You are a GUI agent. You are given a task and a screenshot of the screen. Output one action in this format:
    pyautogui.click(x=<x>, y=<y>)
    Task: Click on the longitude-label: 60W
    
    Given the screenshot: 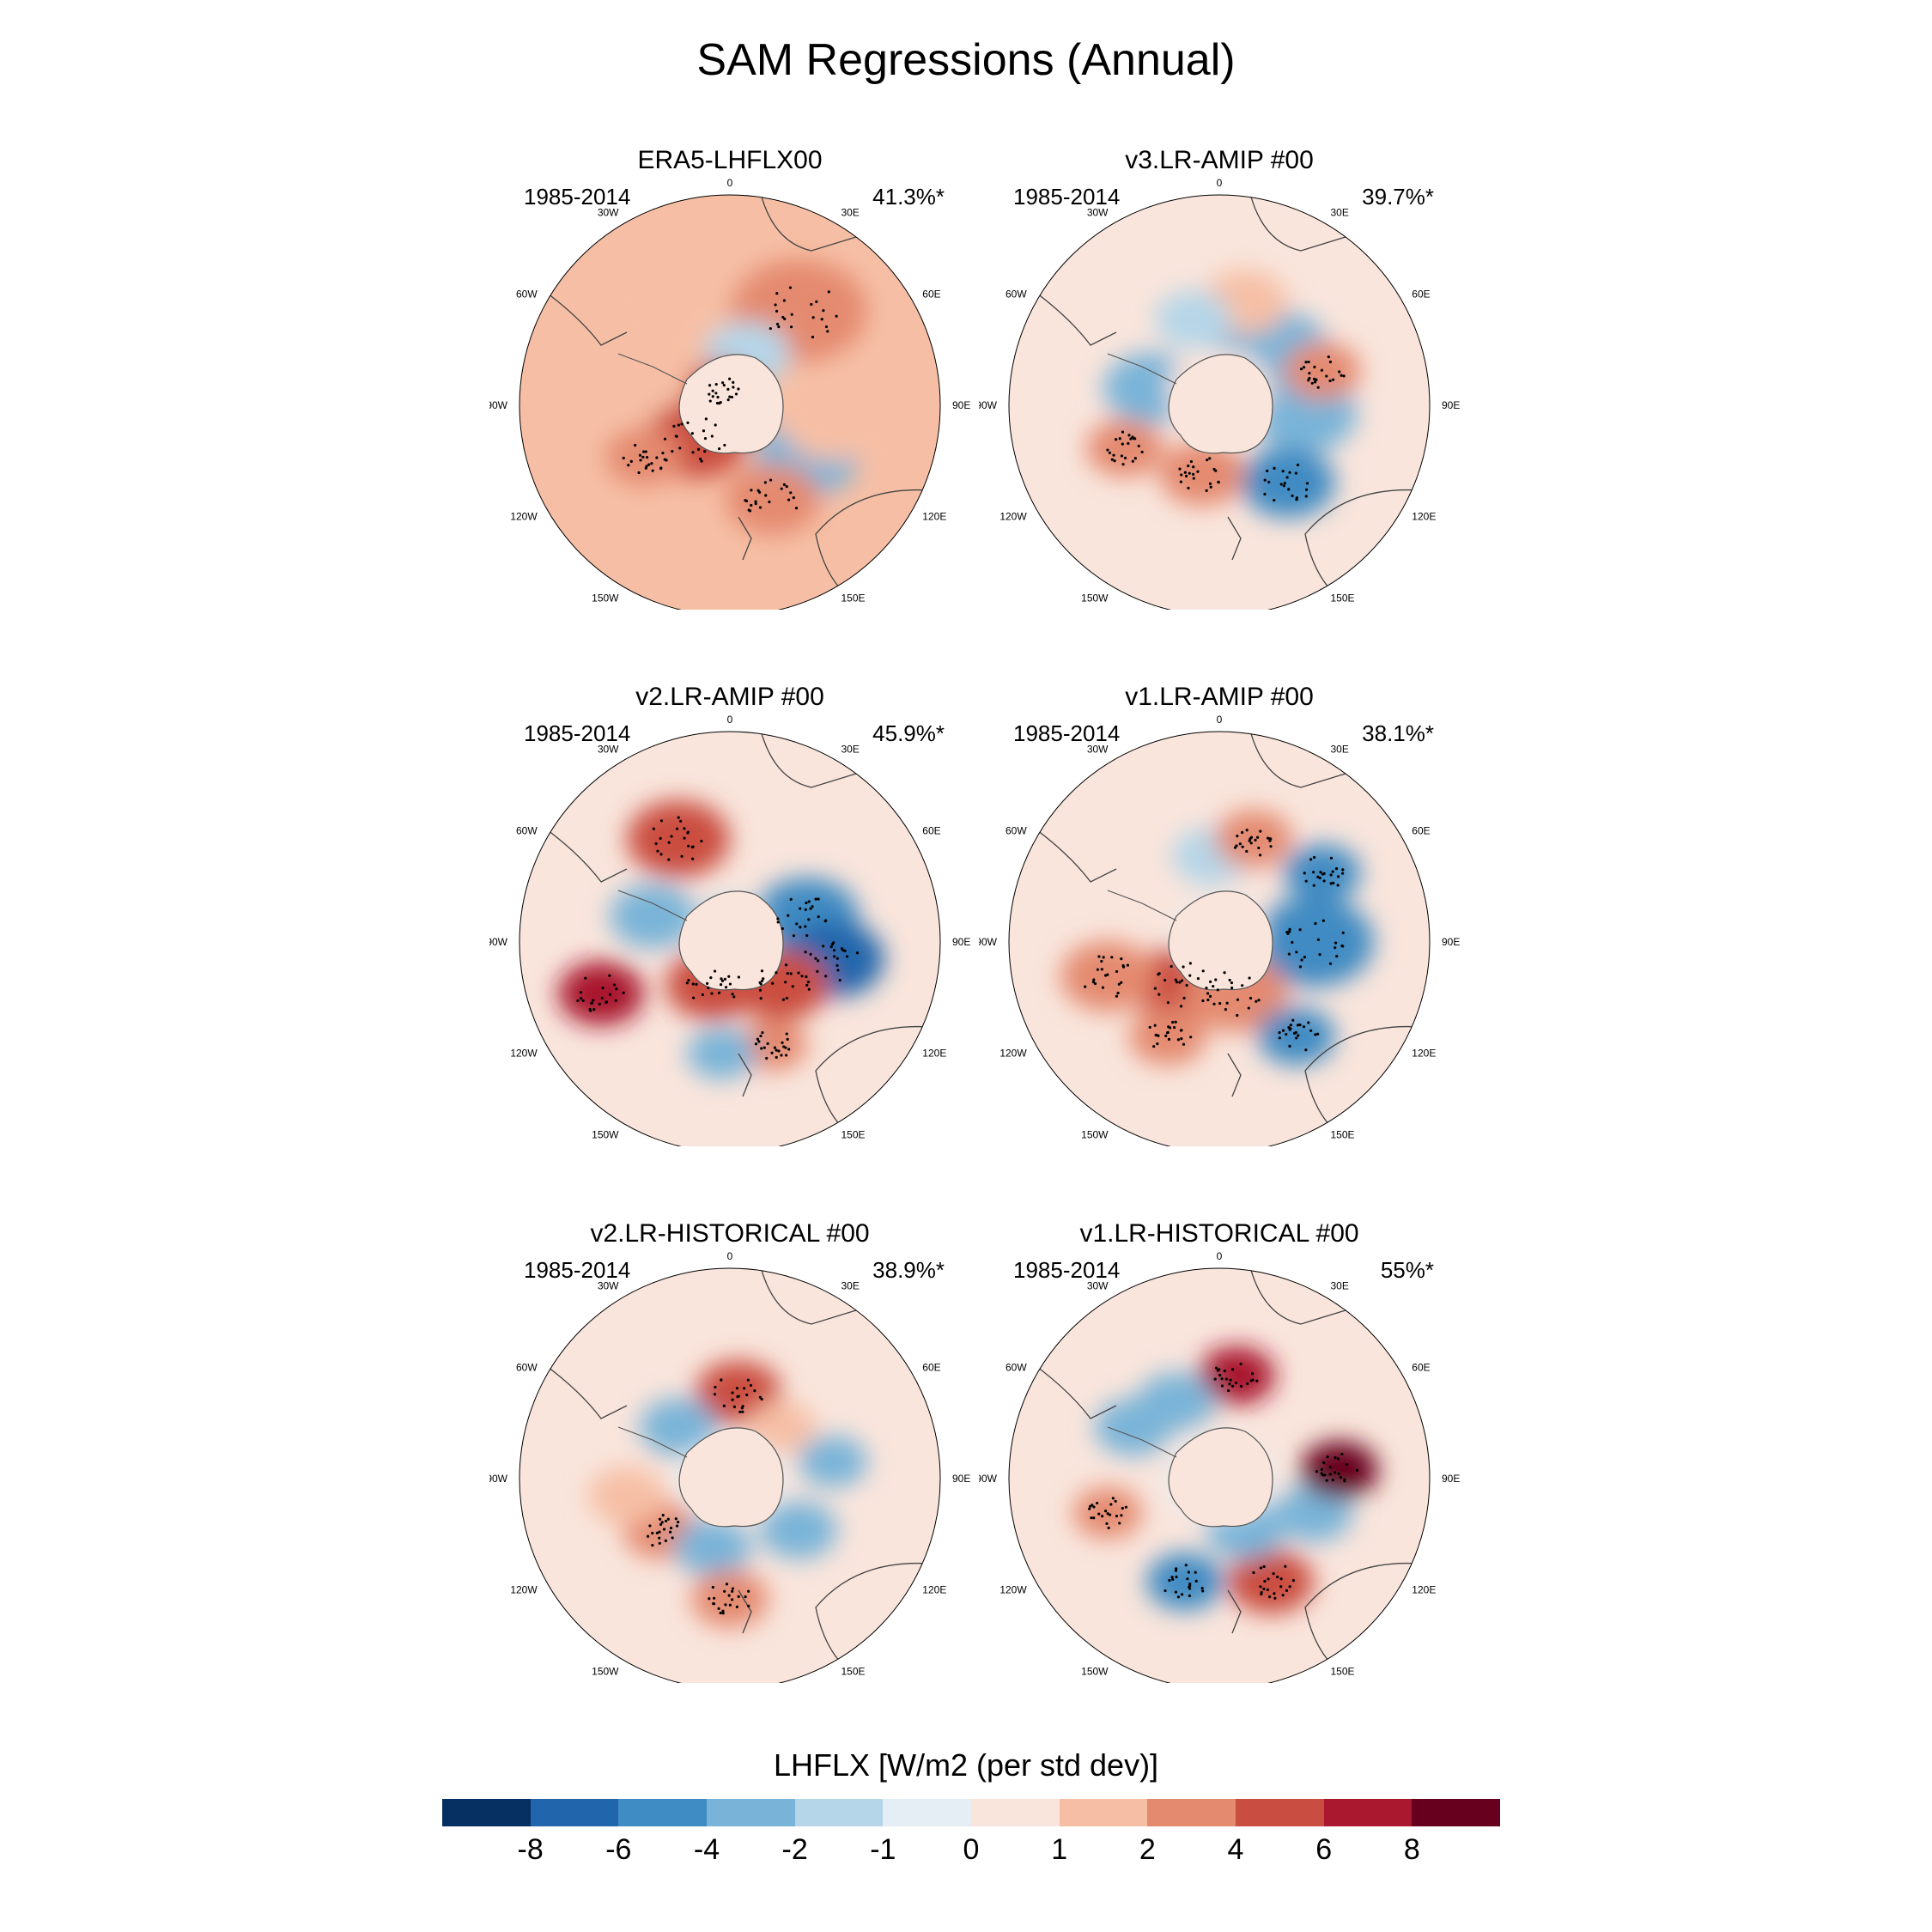 What is the action you would take?
    pyautogui.click(x=527, y=295)
    